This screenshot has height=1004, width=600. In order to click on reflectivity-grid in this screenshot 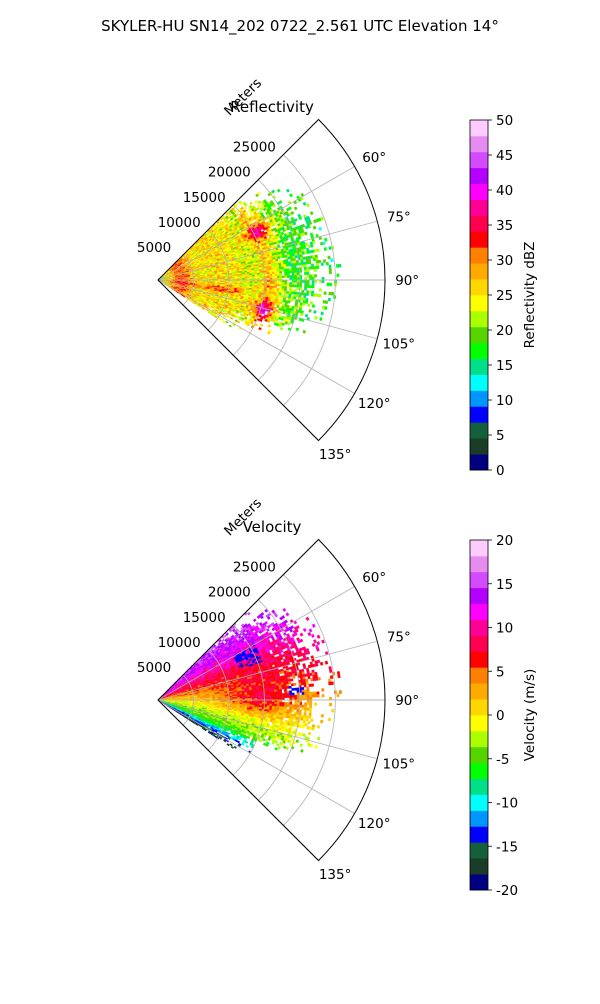, I will do `click(271, 279)`.